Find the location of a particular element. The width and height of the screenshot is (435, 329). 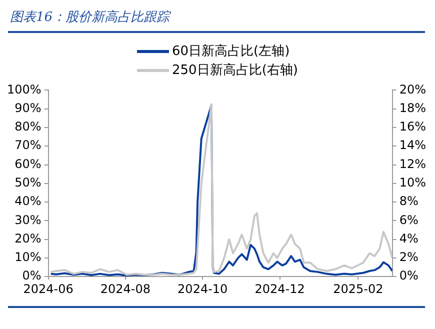

x-tick-label: 2025-02 is located at coordinates (358, 289).